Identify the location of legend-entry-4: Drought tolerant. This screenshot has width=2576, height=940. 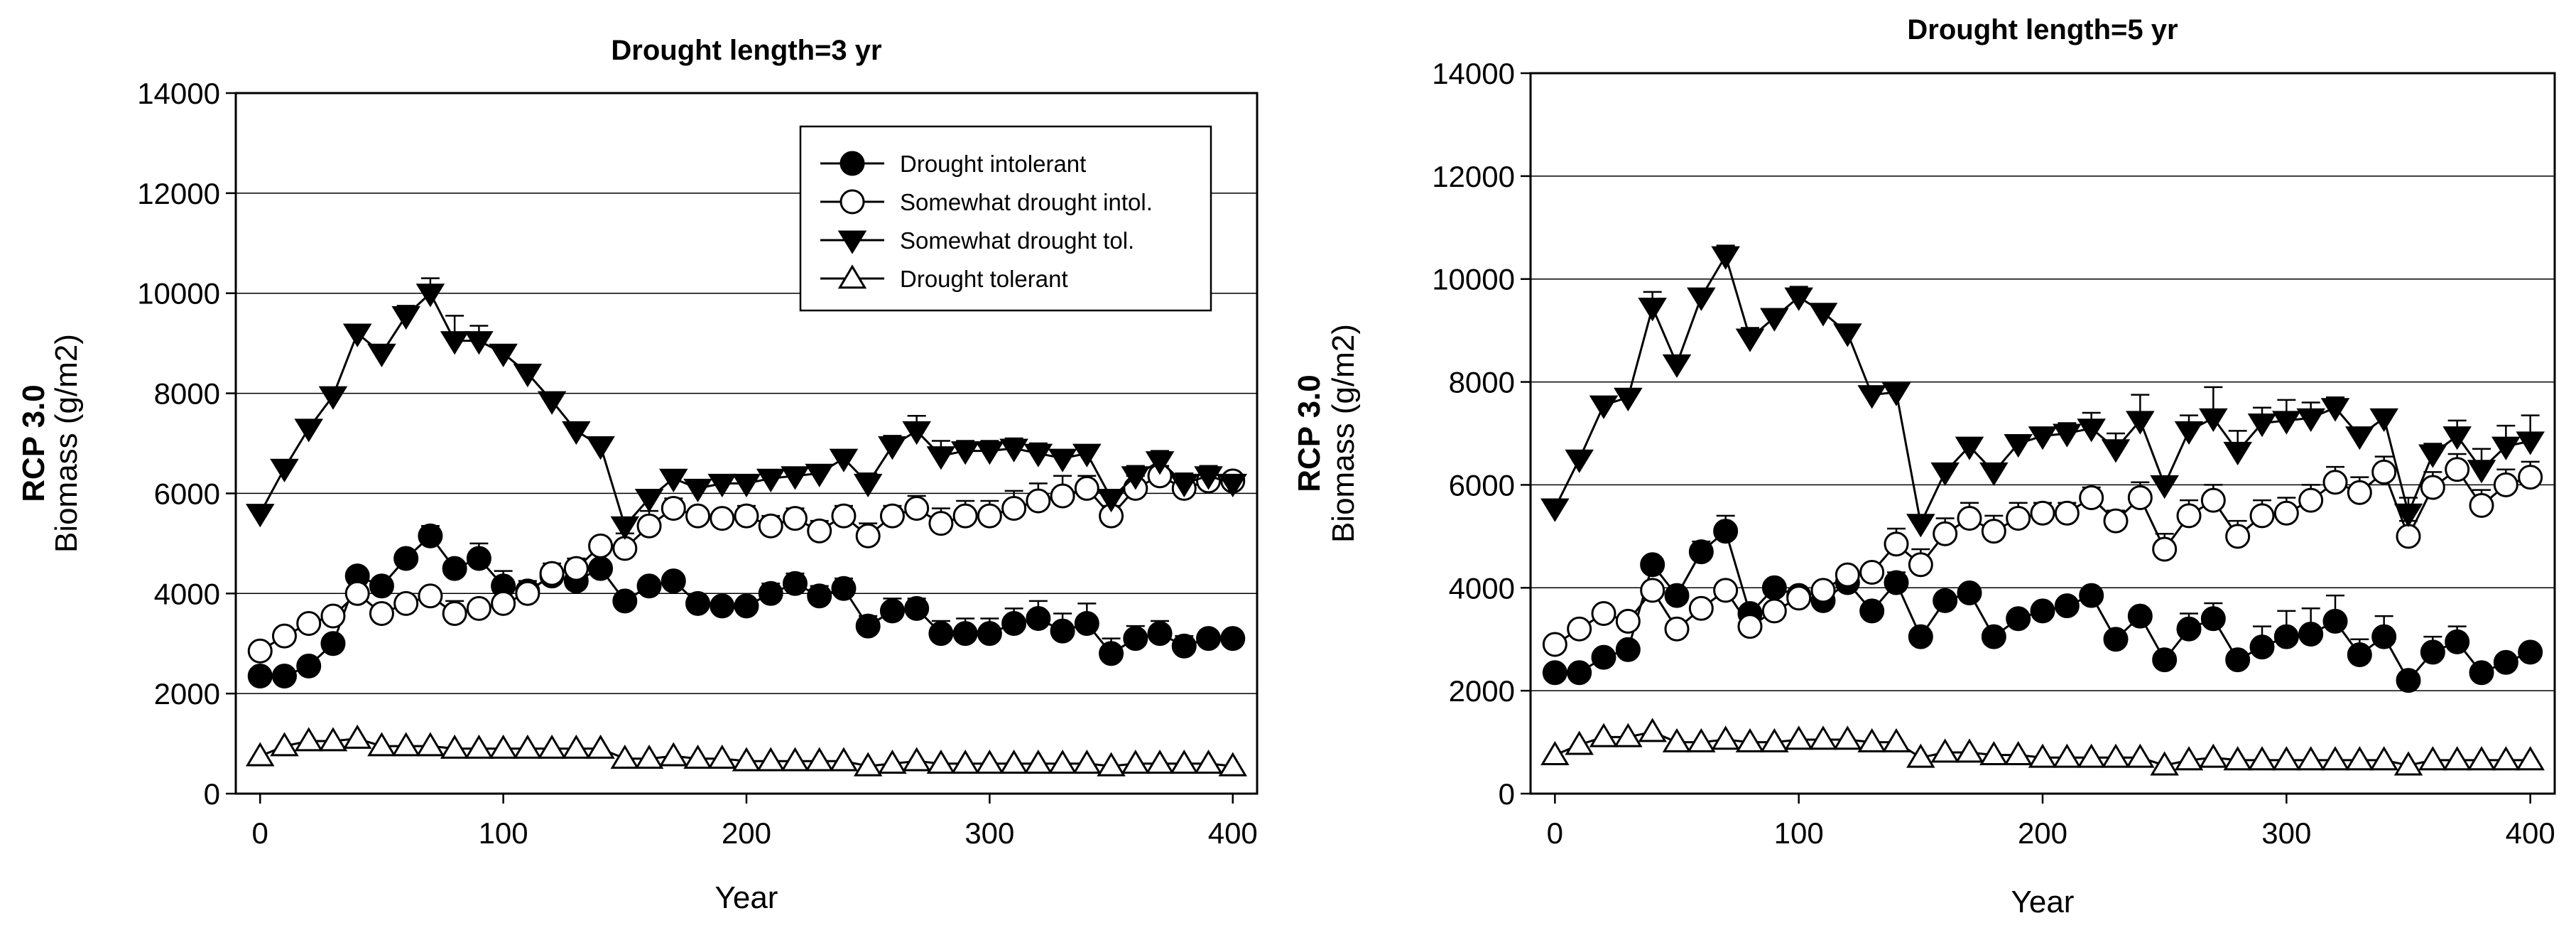
(944, 278).